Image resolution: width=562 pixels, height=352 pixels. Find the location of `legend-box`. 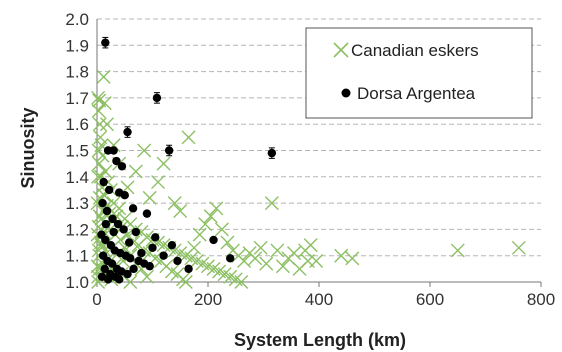

legend-box is located at coordinates (419, 73).